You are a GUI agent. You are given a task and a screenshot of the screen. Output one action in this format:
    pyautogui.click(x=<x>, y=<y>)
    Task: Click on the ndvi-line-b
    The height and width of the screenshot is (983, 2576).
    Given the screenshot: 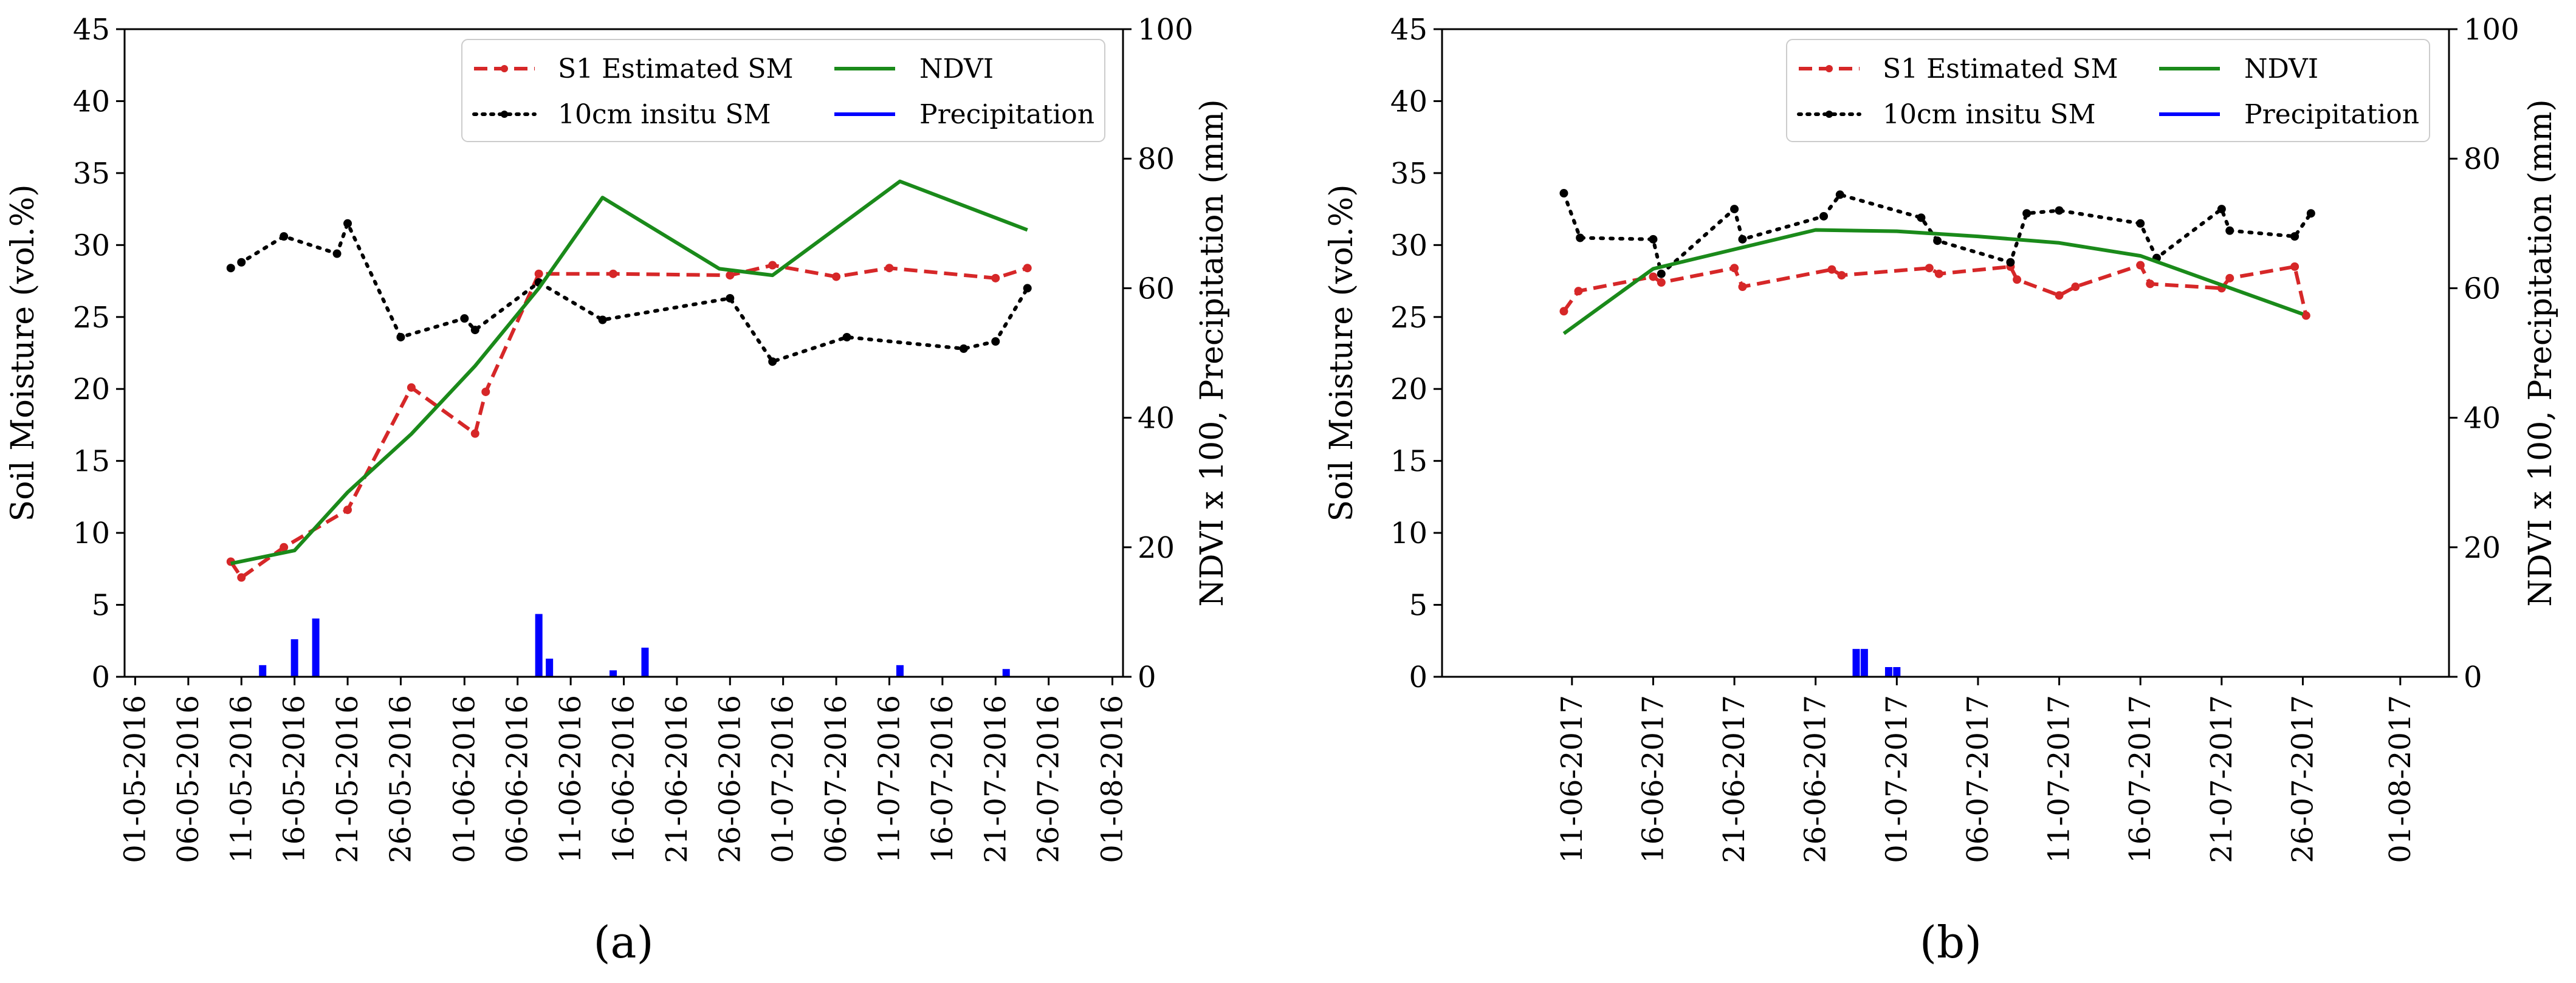 What is the action you would take?
    pyautogui.click(x=1933, y=281)
    